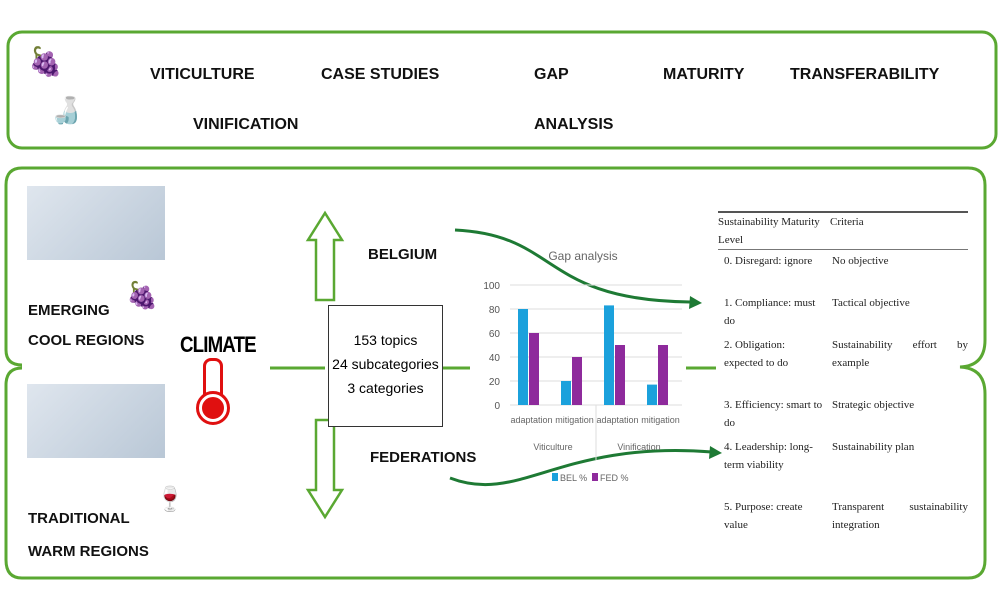  What do you see at coordinates (170, 499) in the screenshot?
I see `wine-glass-icon: 🍷` at bounding box center [170, 499].